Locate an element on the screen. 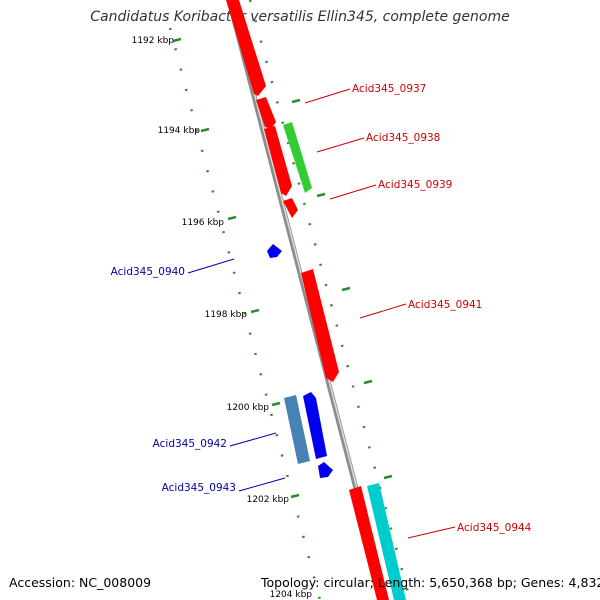  gene-label-0940: Acid345_0940 is located at coordinates (148, 272).